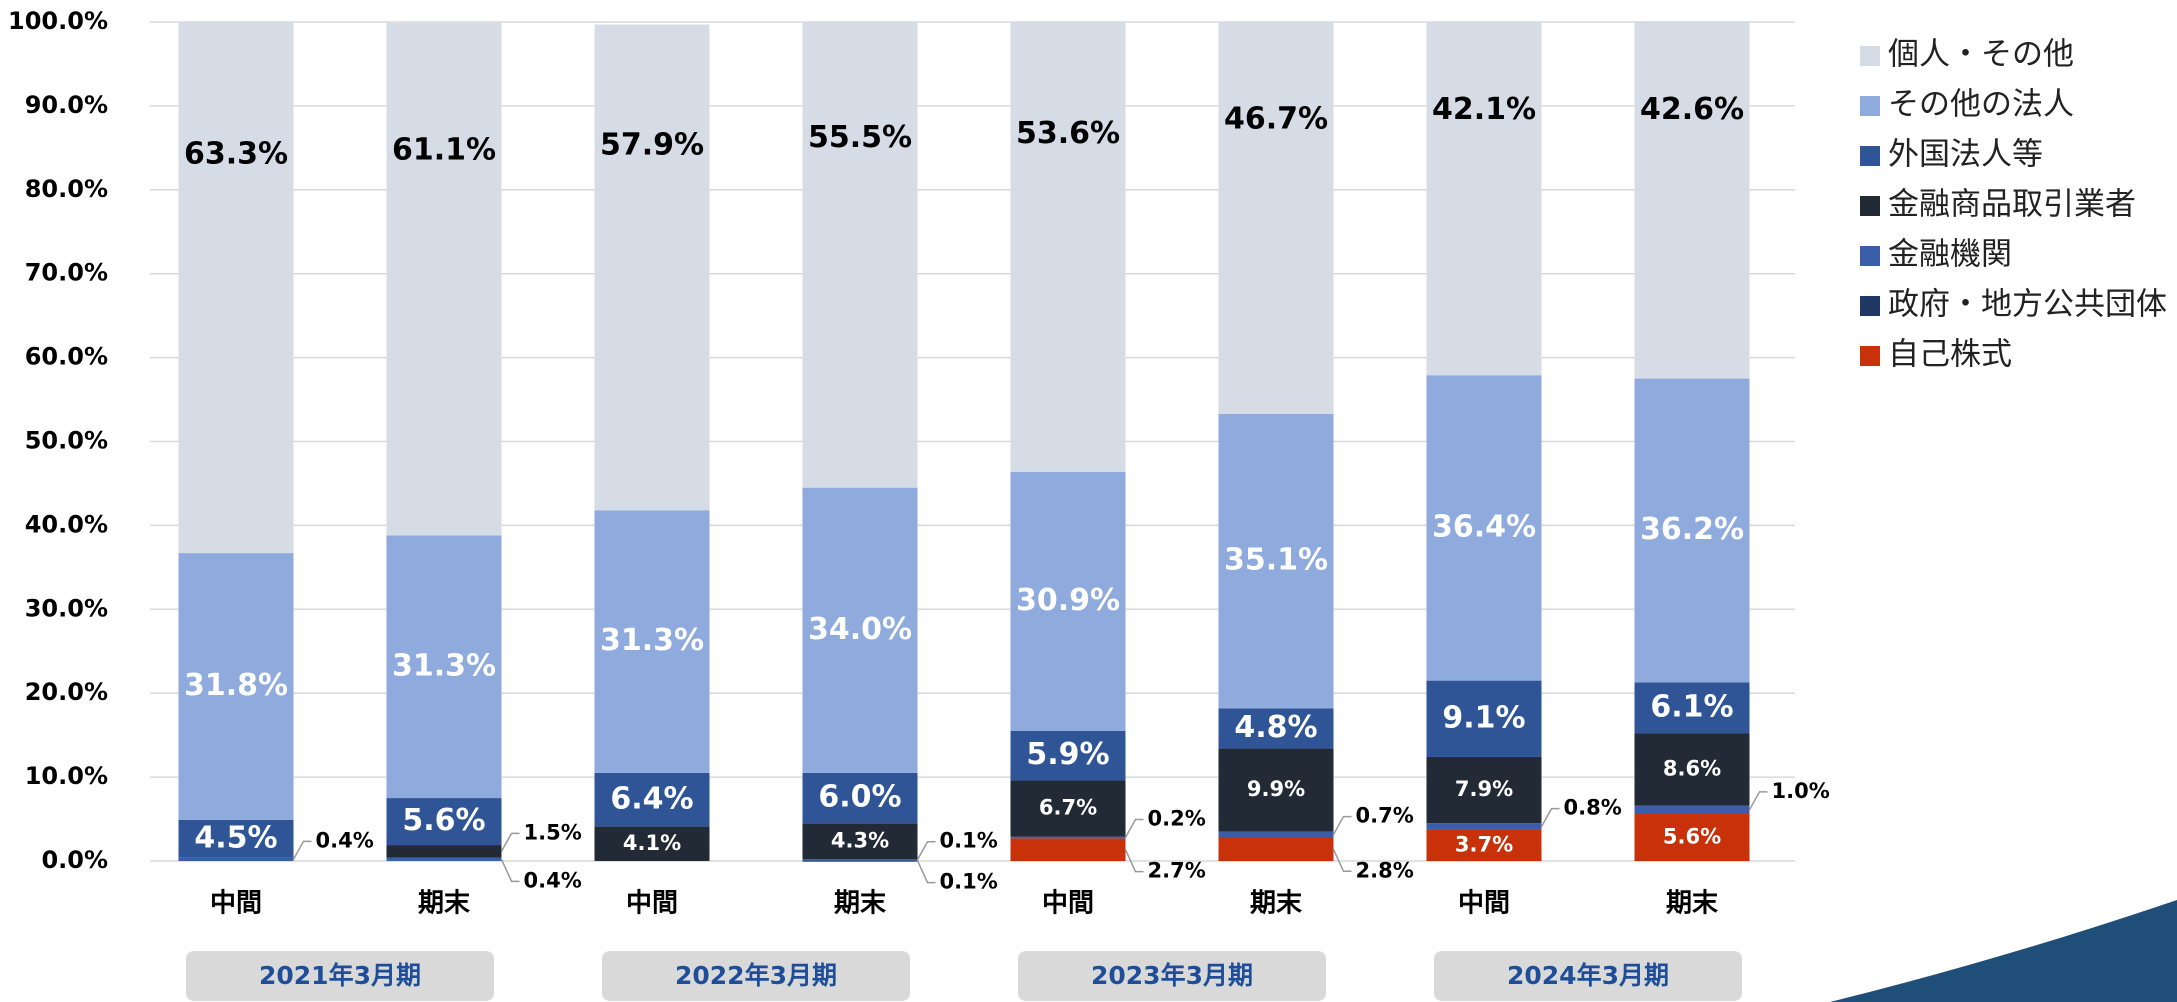 This screenshot has width=2177, height=1002. I want to click on y-tick-label: 20.0%, so click(66, 692).